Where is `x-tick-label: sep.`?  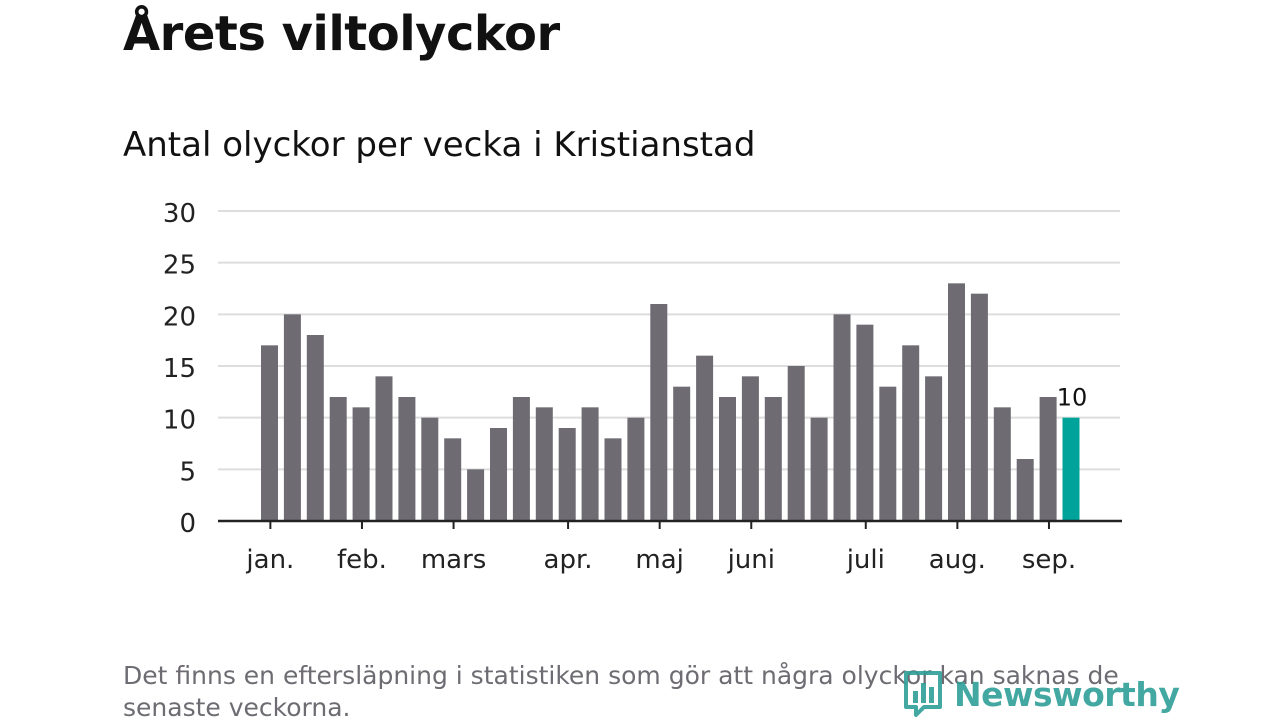 x-tick-label: sep. is located at coordinates (1049, 560).